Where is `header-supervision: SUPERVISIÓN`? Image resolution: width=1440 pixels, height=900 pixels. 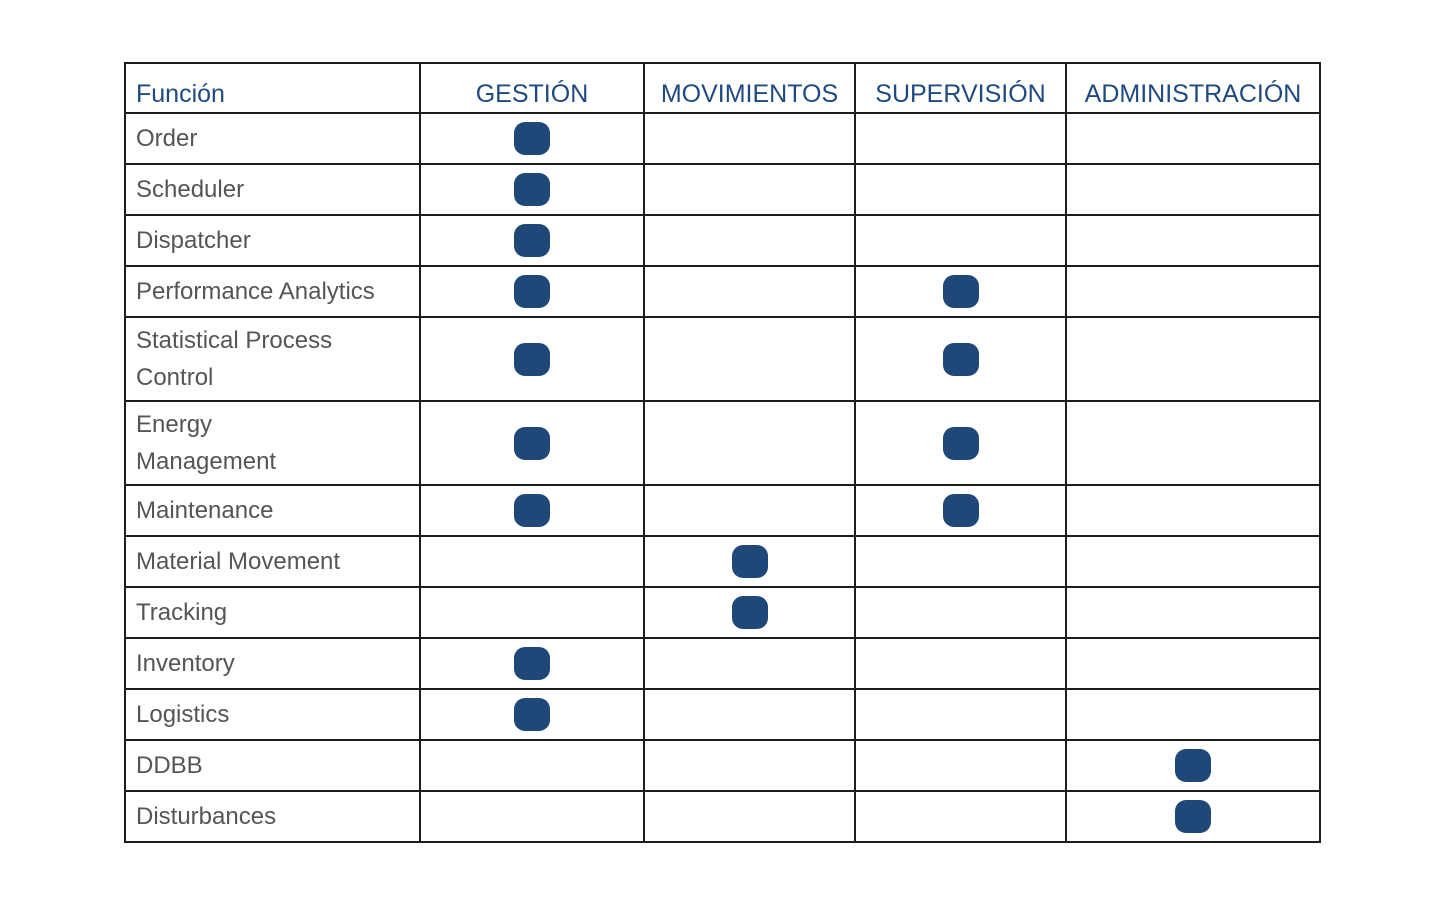 header-supervision: SUPERVISIÓN is located at coordinates (960, 88).